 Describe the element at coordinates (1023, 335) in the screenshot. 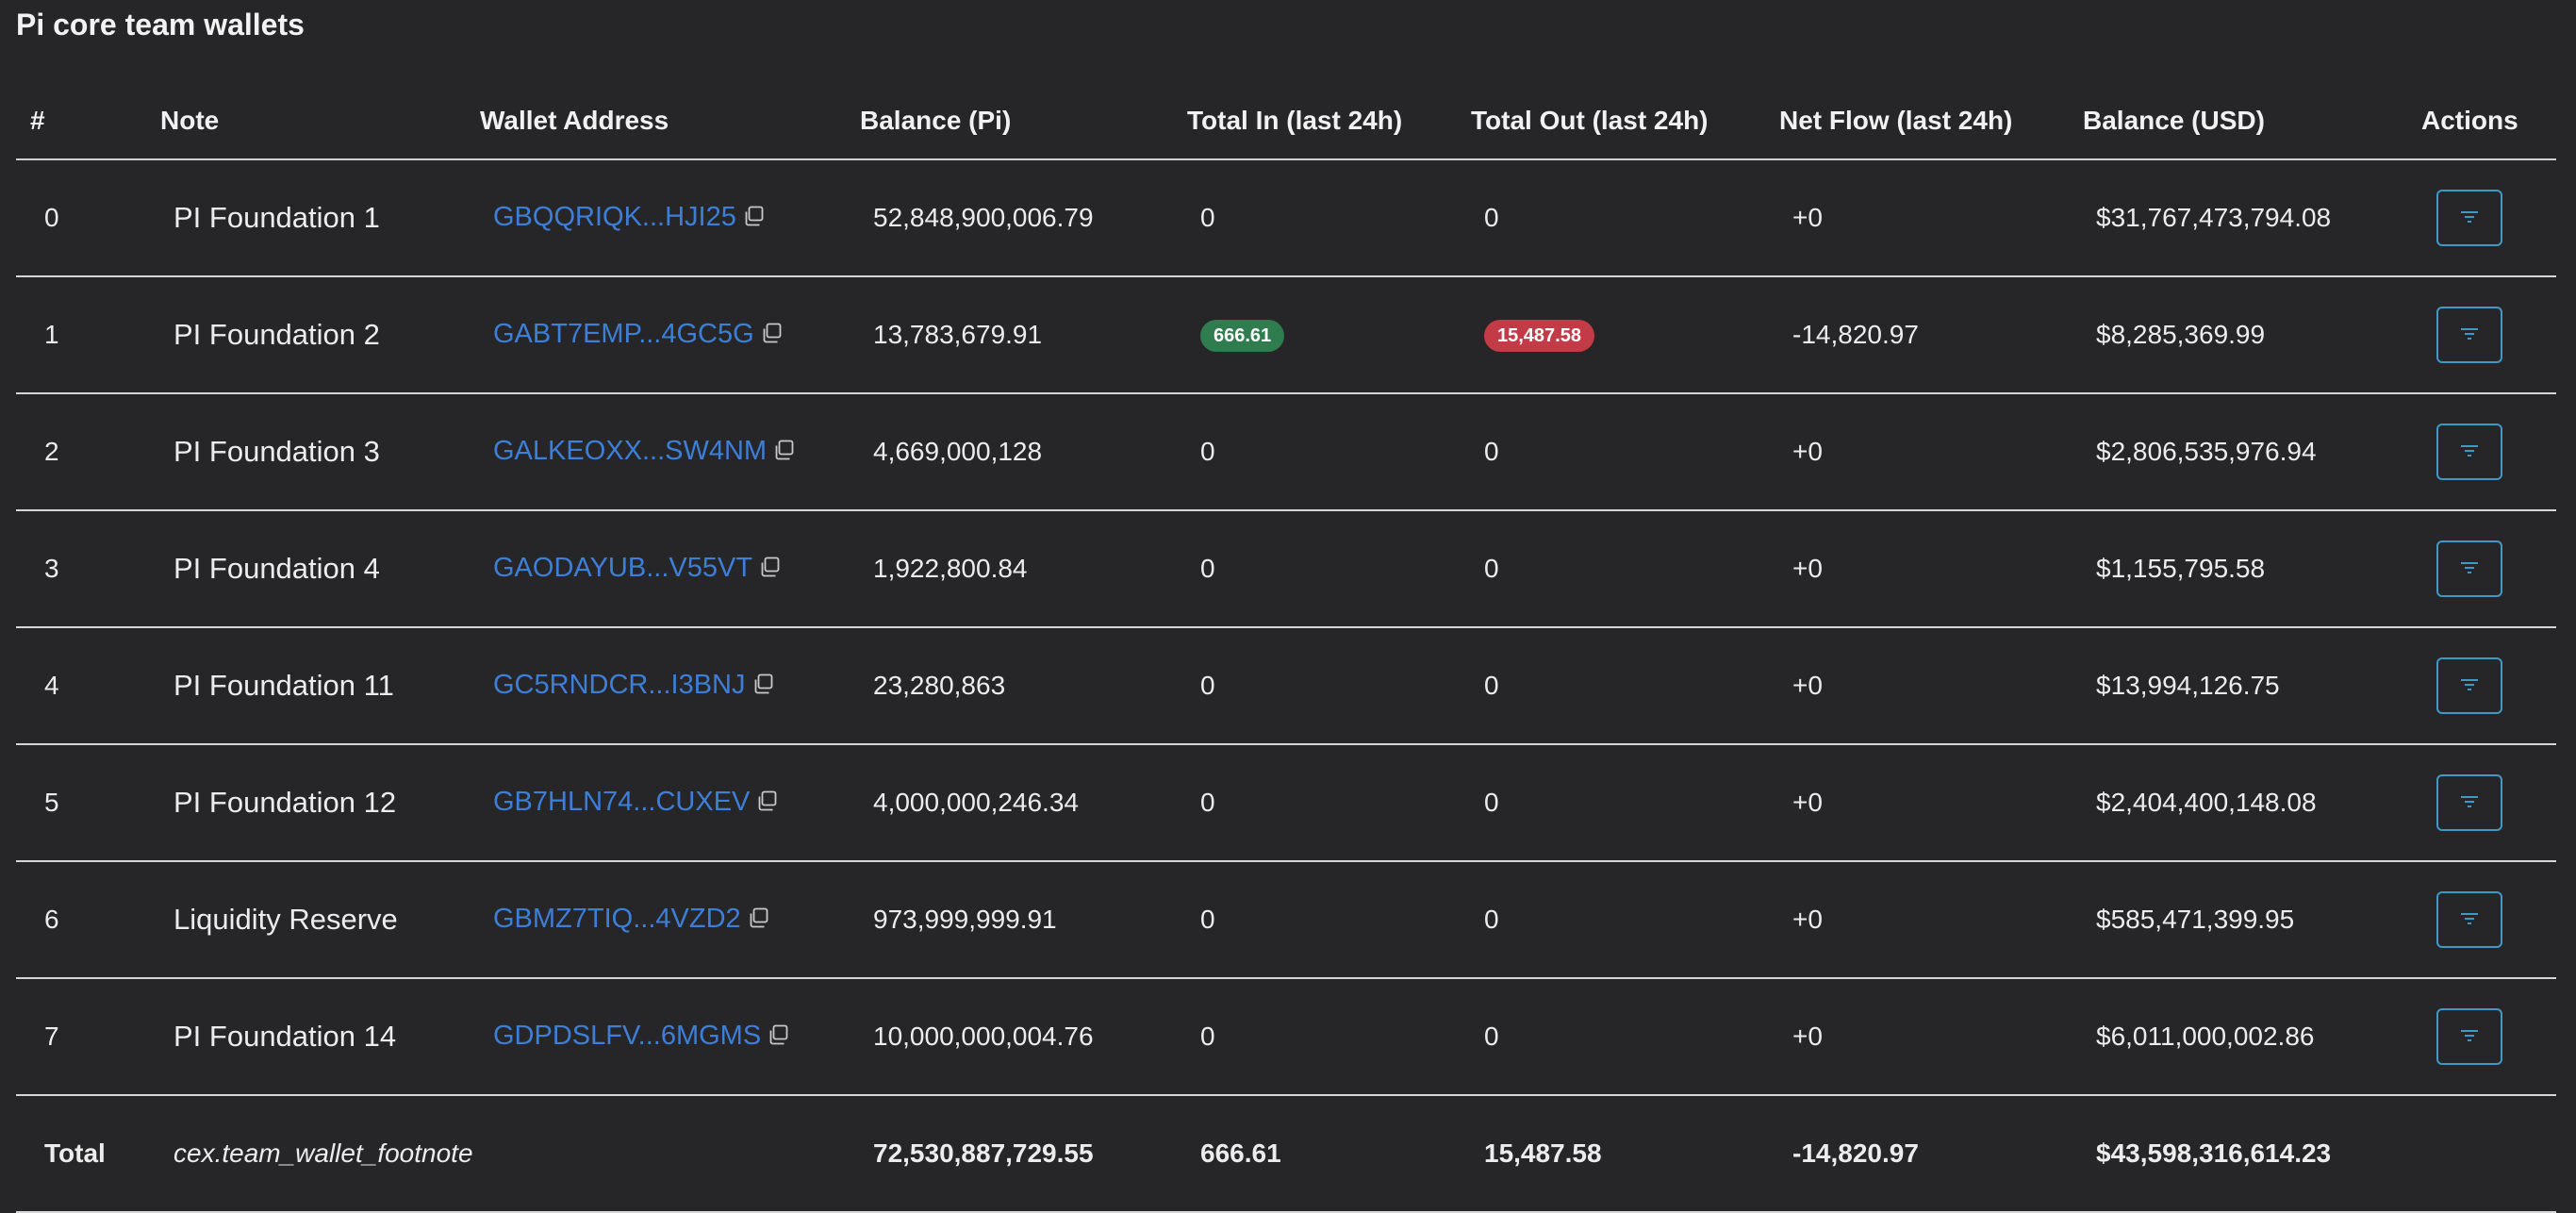

I see `balance-pi: 13,783,679.91` at that location.